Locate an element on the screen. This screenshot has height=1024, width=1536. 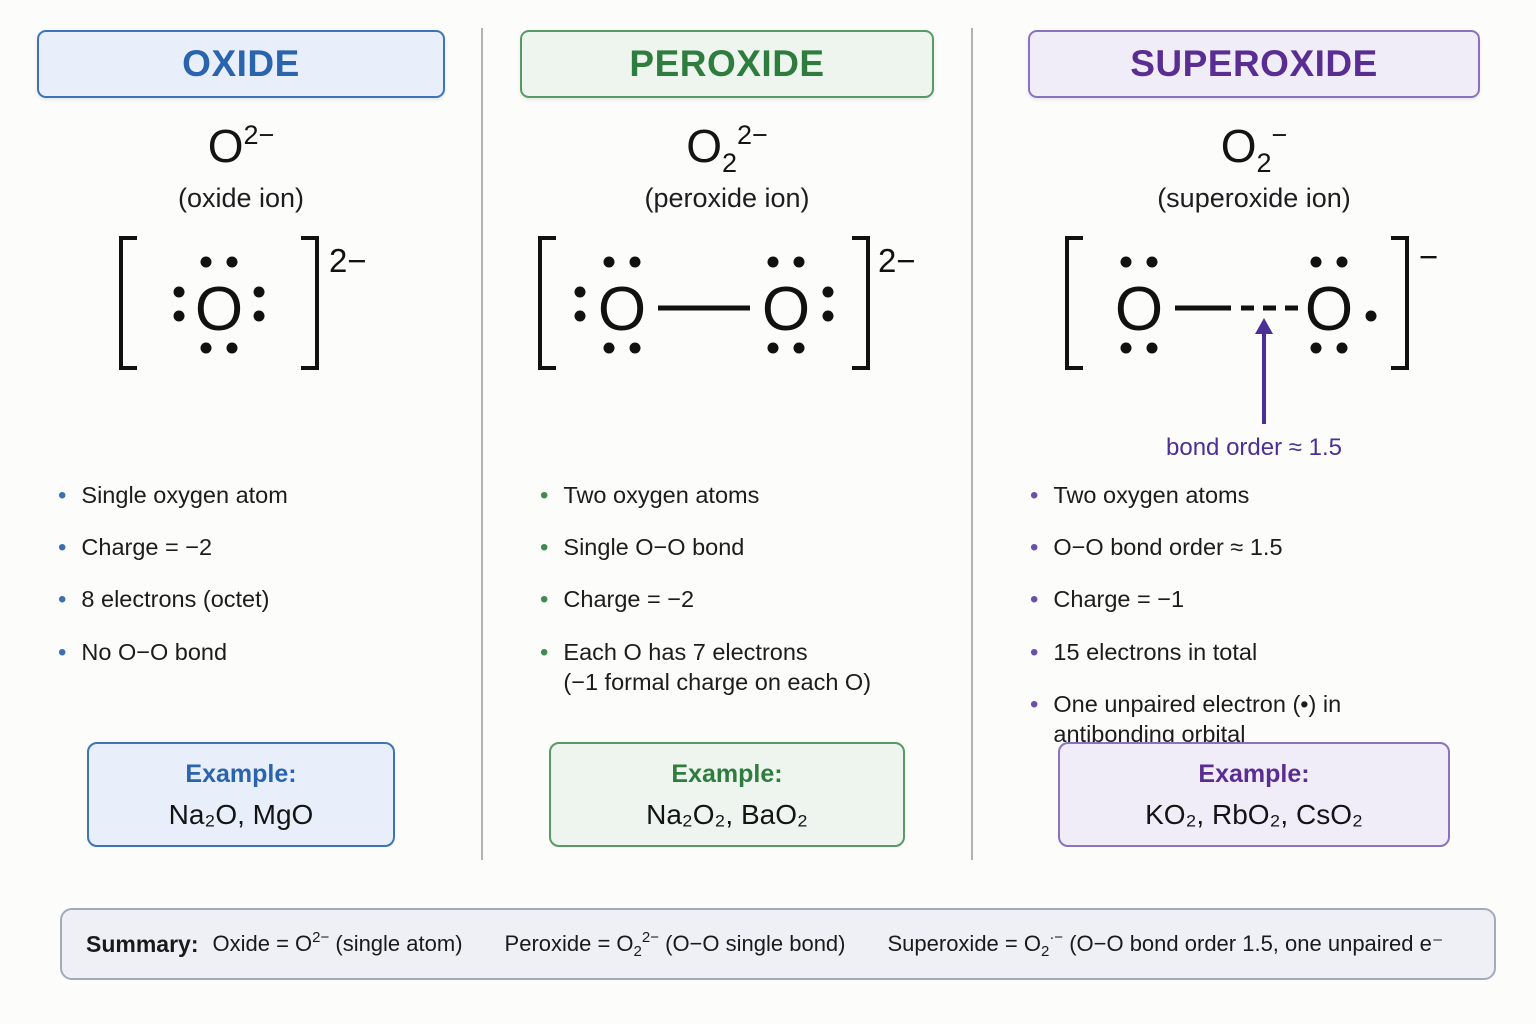
peroxide-lewis-charge: 2− is located at coordinates (897, 260).